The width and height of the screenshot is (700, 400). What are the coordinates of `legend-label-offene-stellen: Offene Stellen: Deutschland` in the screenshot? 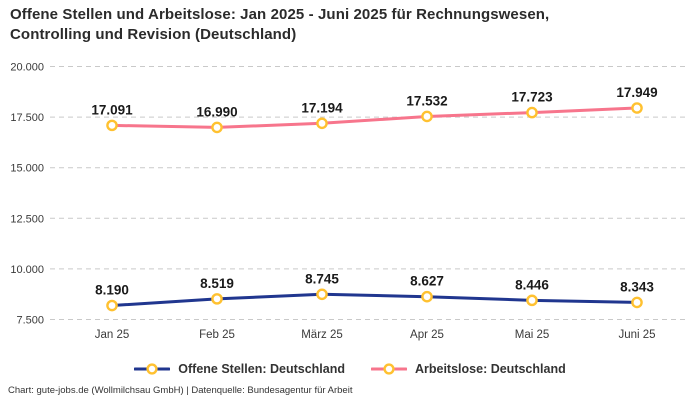 It's located at (261, 369).